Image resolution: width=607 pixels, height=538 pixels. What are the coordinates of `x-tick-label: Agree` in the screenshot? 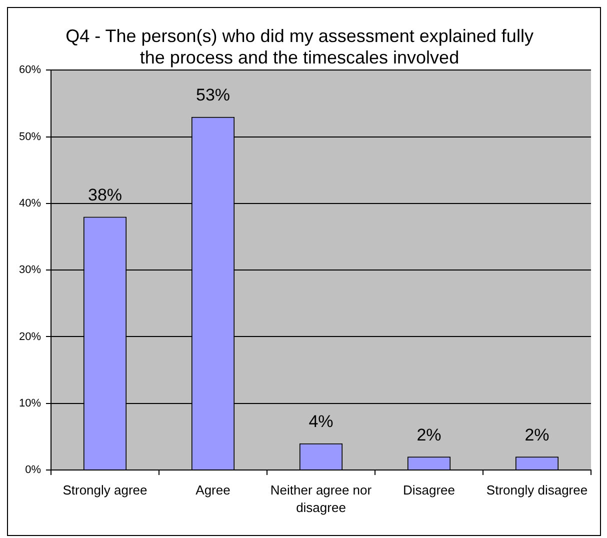 It's located at (213, 490).